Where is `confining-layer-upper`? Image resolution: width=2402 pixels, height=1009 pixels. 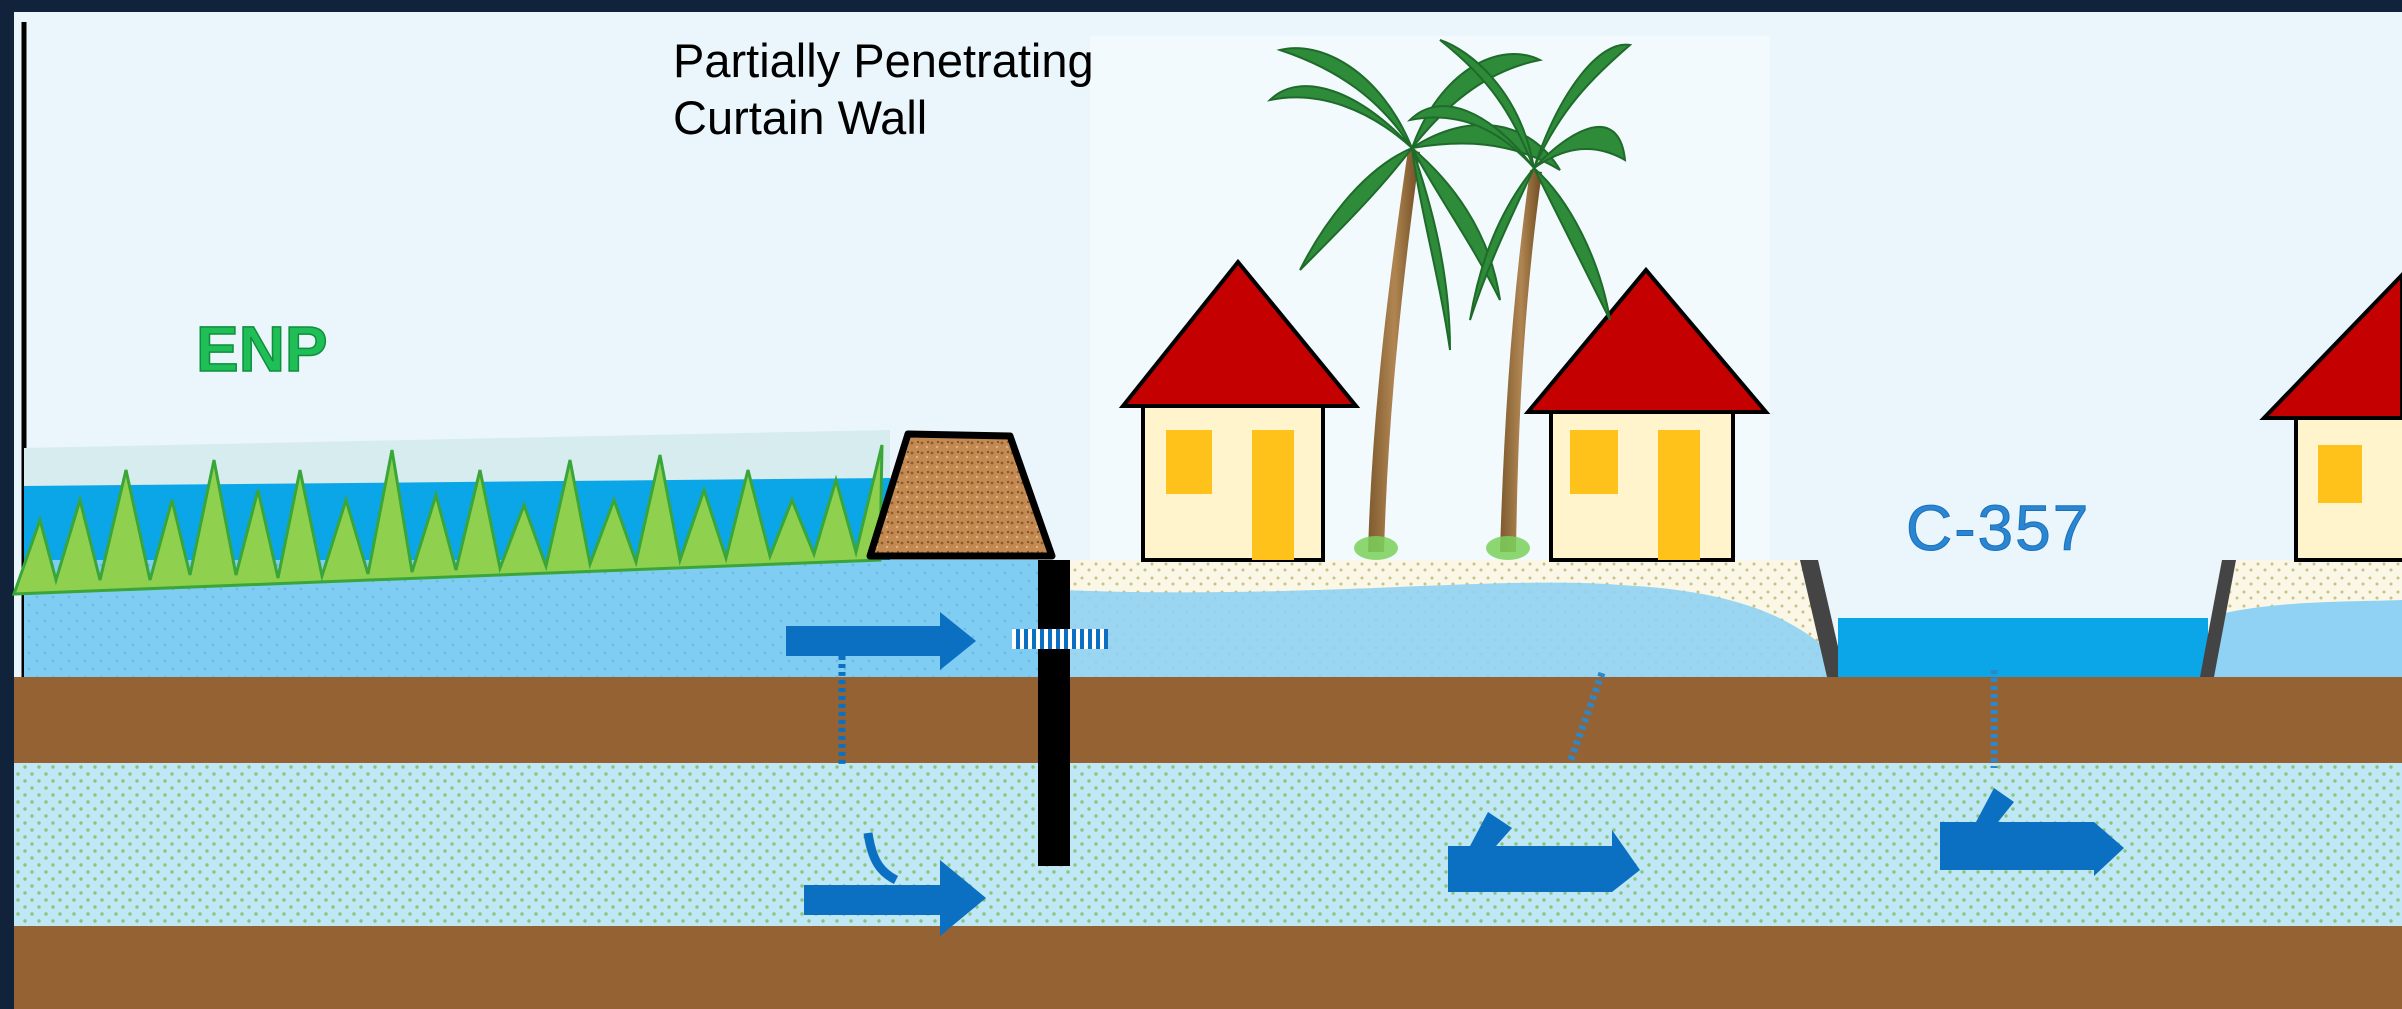
confining-layer-upper is located at coordinates (1208, 720).